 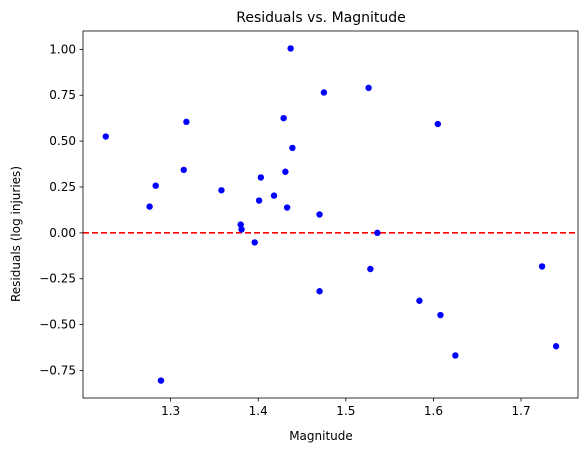 What do you see at coordinates (57, 370) in the screenshot?
I see `y-tick-label: −0.75` at bounding box center [57, 370].